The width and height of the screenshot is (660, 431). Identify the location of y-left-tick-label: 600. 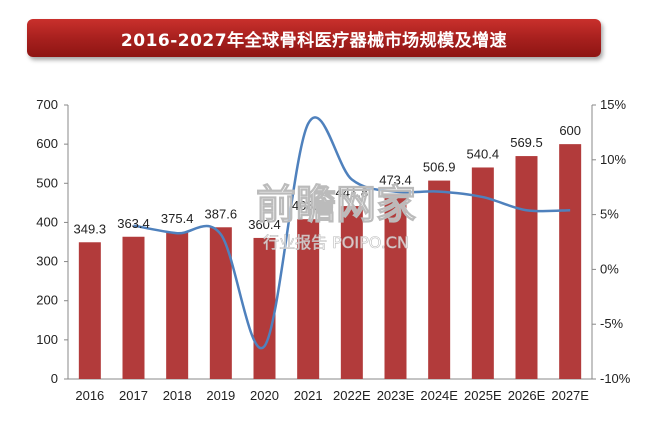
(47, 143).